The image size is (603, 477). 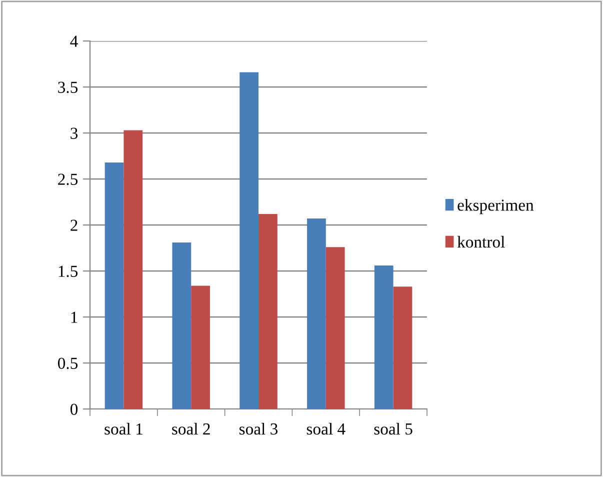 What do you see at coordinates (393, 428) in the screenshot?
I see `x-tick-label: soal 5` at bounding box center [393, 428].